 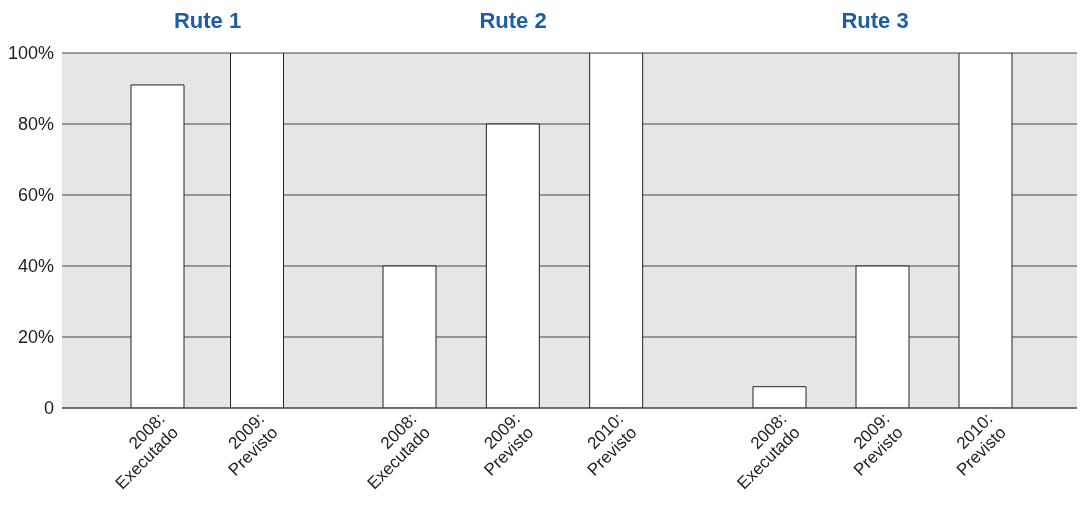 I want to click on y-tick-label: 40%, so click(x=35, y=266).